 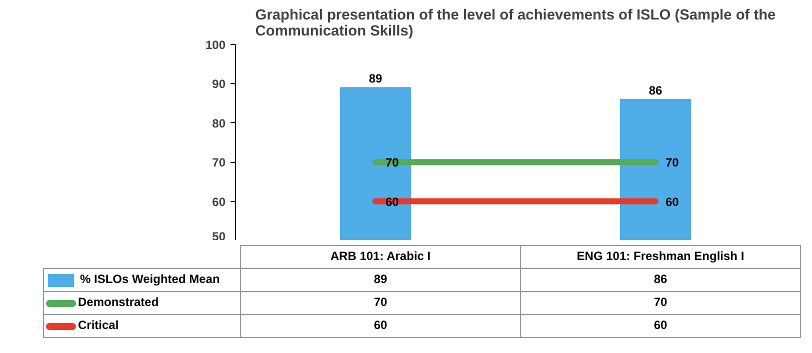 I want to click on y-tick-label: 90, so click(x=219, y=84).